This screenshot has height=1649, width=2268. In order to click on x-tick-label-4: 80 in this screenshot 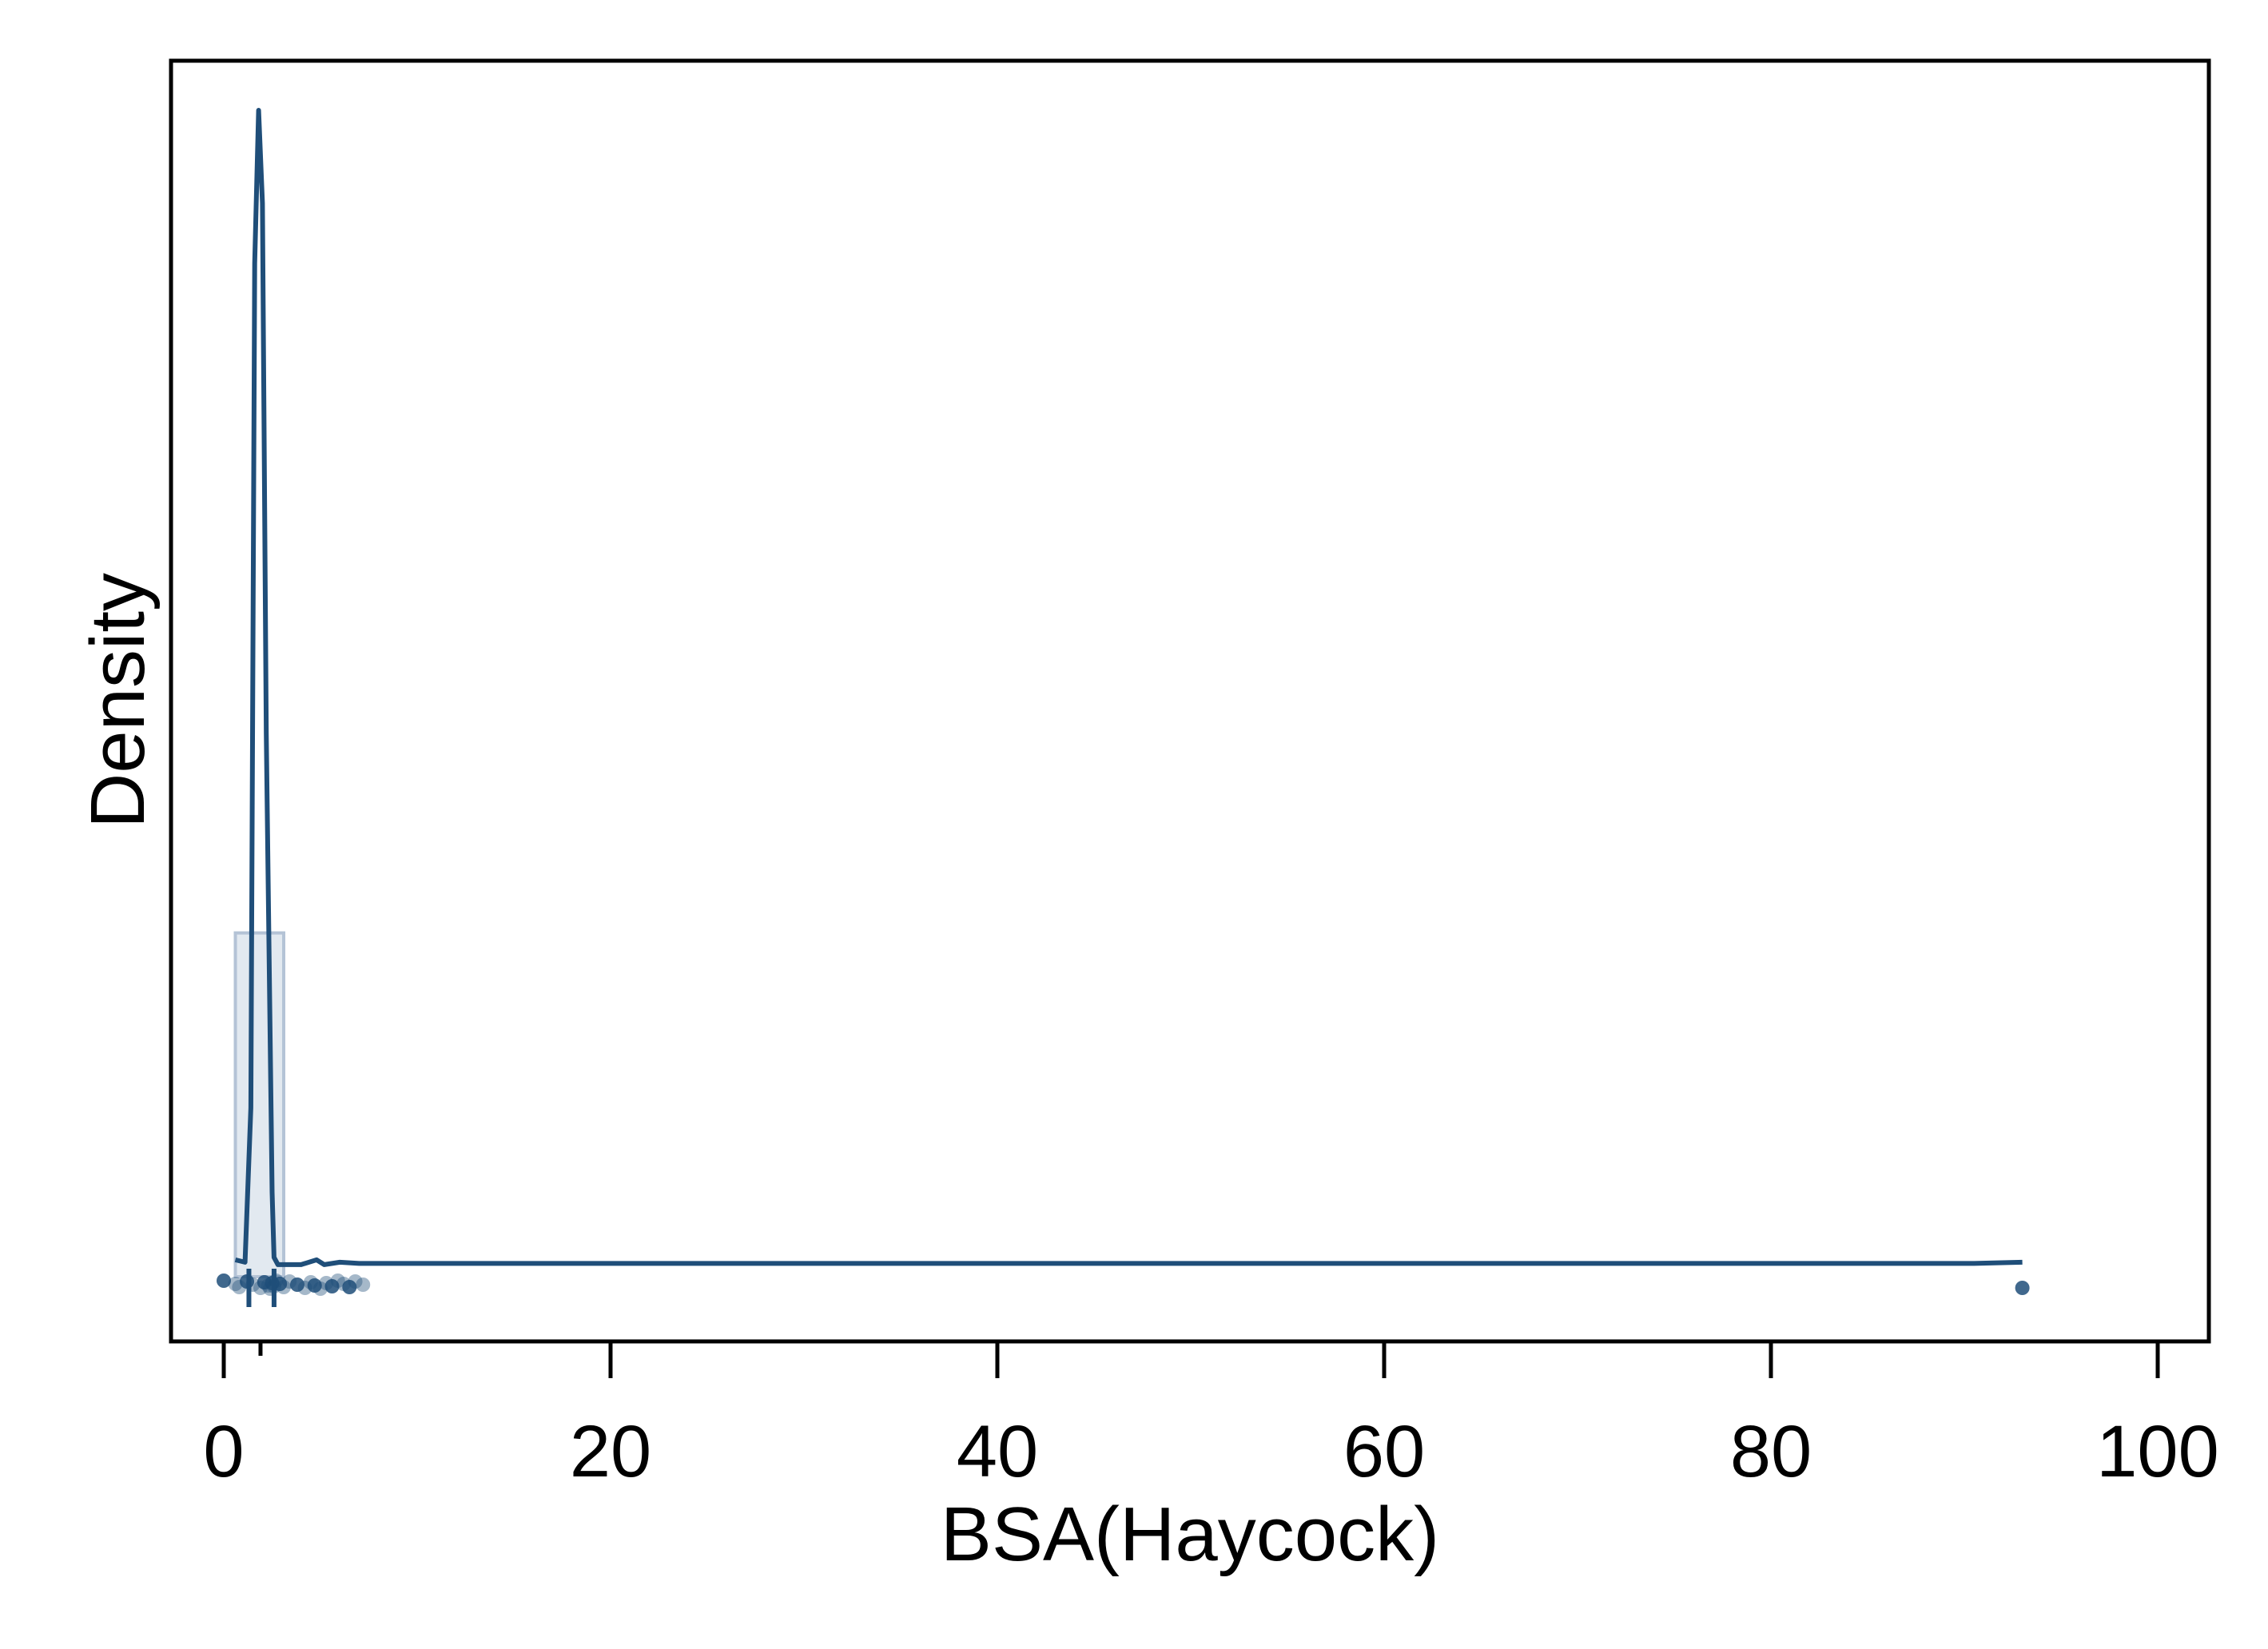, I will do `click(1771, 1451)`.